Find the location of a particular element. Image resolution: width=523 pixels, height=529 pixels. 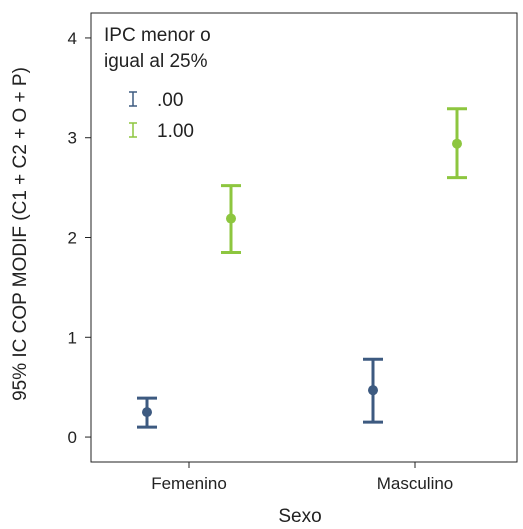

legend: IPC menor o igual al 25% .00 1.00 is located at coordinates (157, 83).